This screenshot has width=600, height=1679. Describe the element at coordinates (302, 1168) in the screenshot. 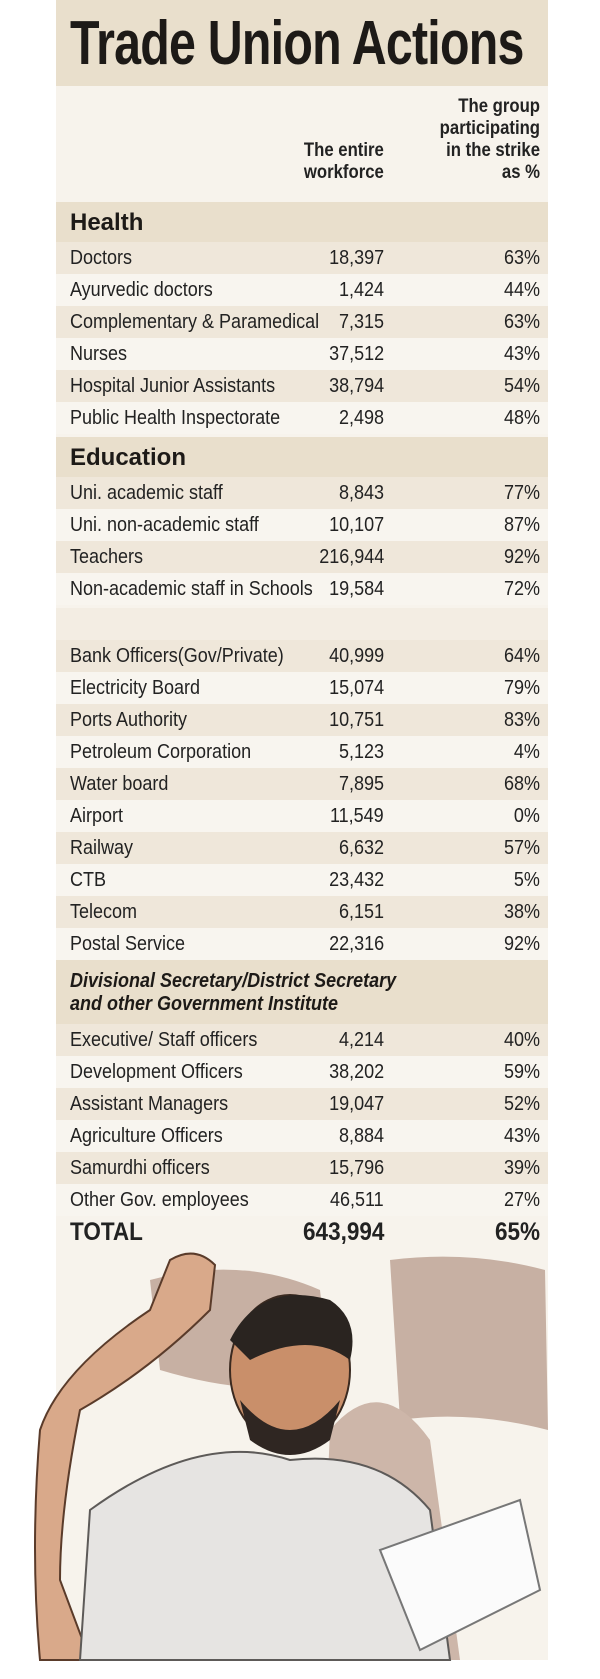

I see `table-row: Samurdhi officers 15,796 39%` at that location.